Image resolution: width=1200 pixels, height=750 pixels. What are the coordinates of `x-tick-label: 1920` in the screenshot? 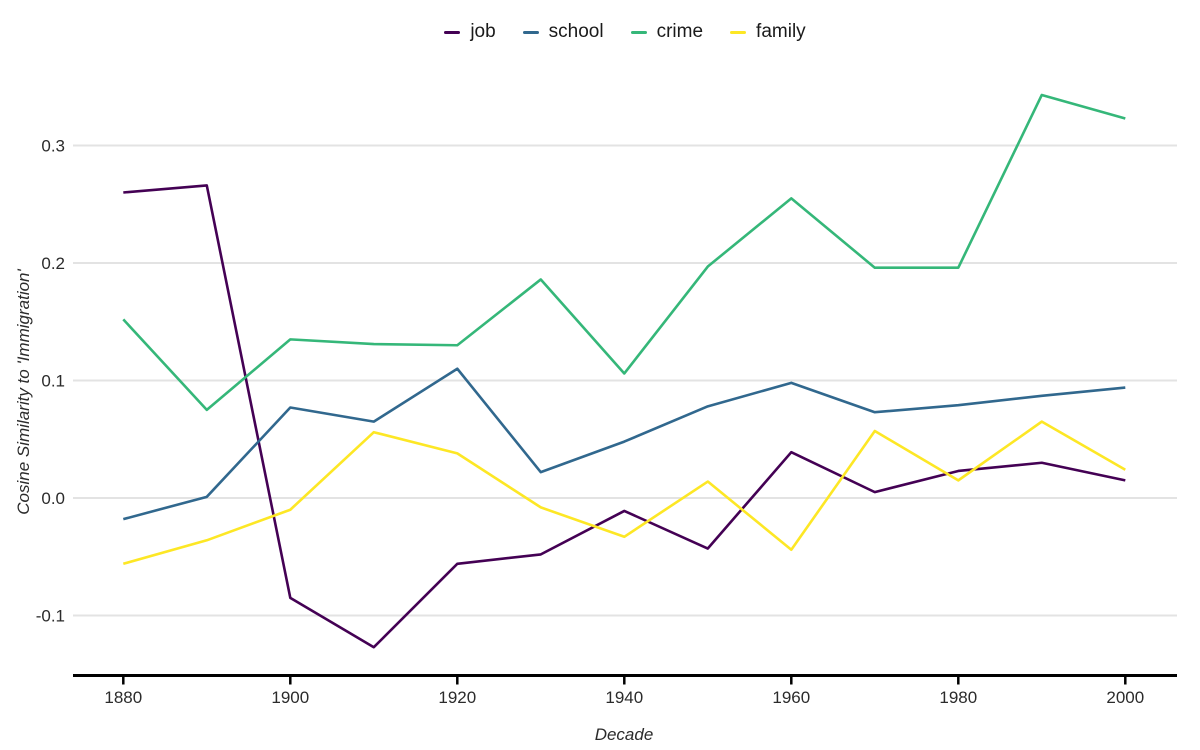 It's located at (457, 697).